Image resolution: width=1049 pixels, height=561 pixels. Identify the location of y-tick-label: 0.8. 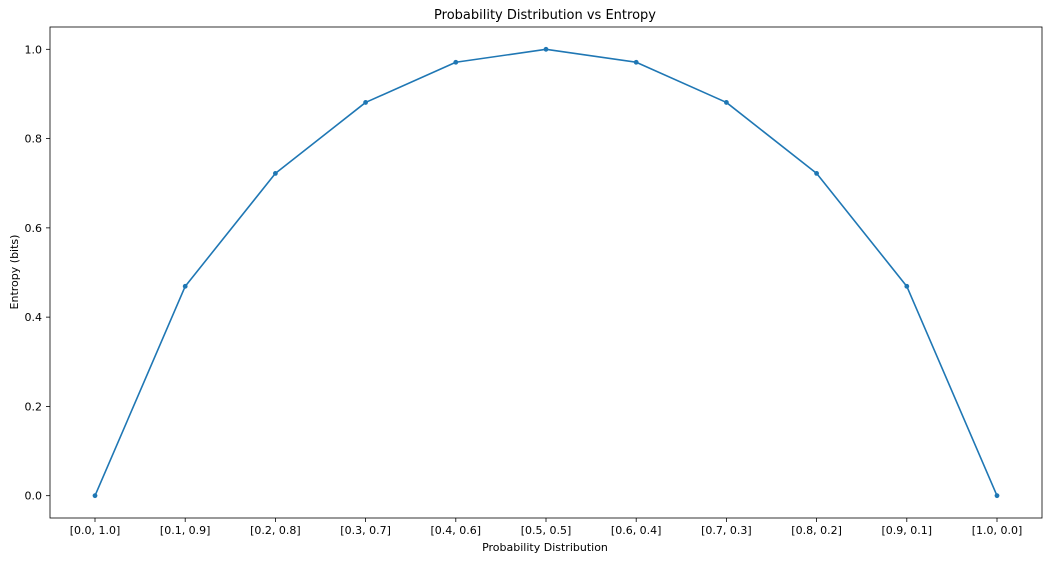
(34, 139).